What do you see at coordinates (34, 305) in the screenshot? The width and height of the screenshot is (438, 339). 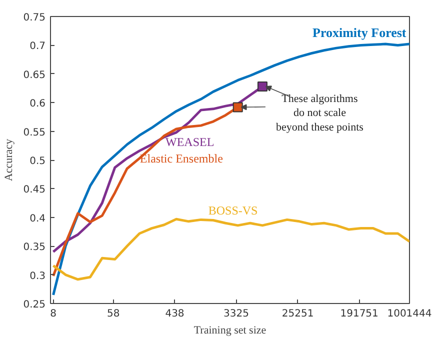 I see `y-tick-label: 0.25` at bounding box center [34, 305].